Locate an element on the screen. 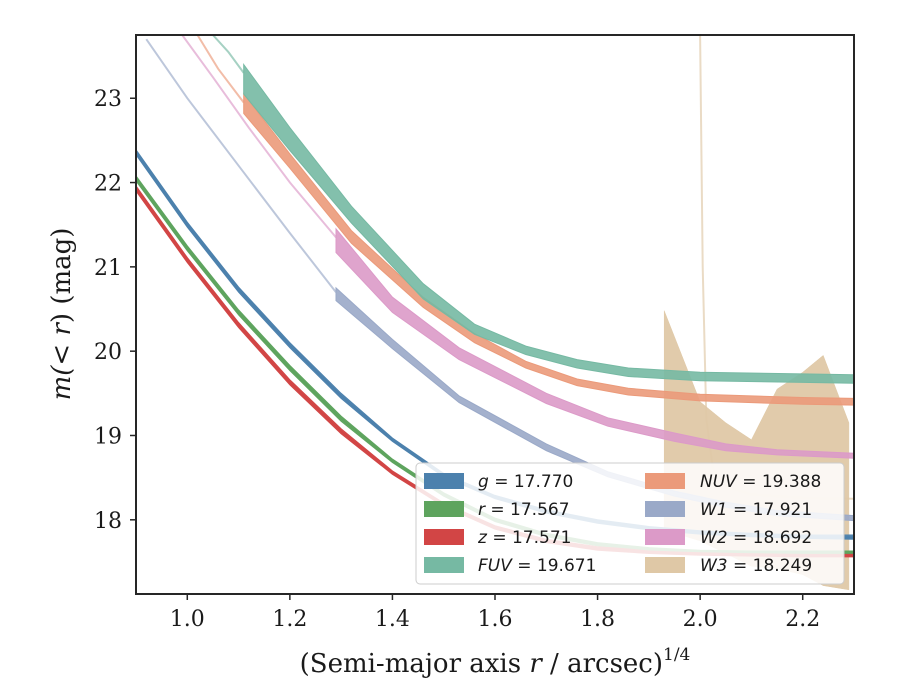  legend-swatch-z is located at coordinates (444, 537).